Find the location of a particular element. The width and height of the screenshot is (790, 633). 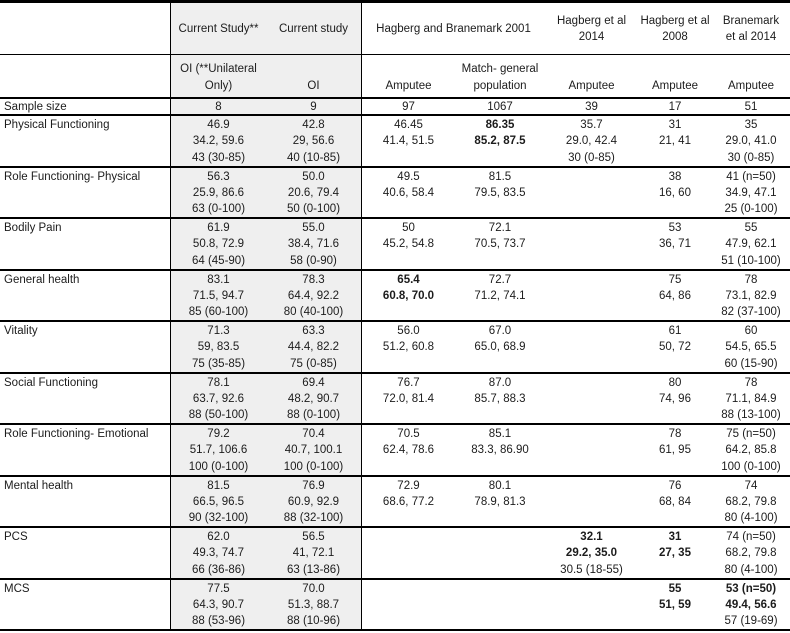

table-cell: 80.1 78.9, 81.3 is located at coordinates (500, 502).